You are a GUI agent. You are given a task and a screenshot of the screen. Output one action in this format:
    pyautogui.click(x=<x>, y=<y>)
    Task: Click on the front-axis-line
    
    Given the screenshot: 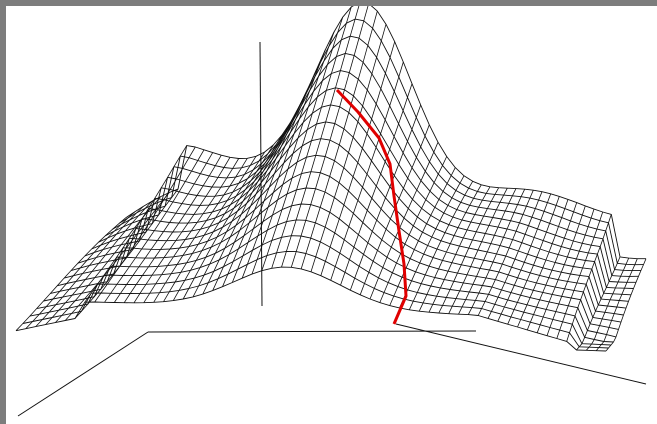 What is the action you would take?
    pyautogui.click(x=83, y=374)
    